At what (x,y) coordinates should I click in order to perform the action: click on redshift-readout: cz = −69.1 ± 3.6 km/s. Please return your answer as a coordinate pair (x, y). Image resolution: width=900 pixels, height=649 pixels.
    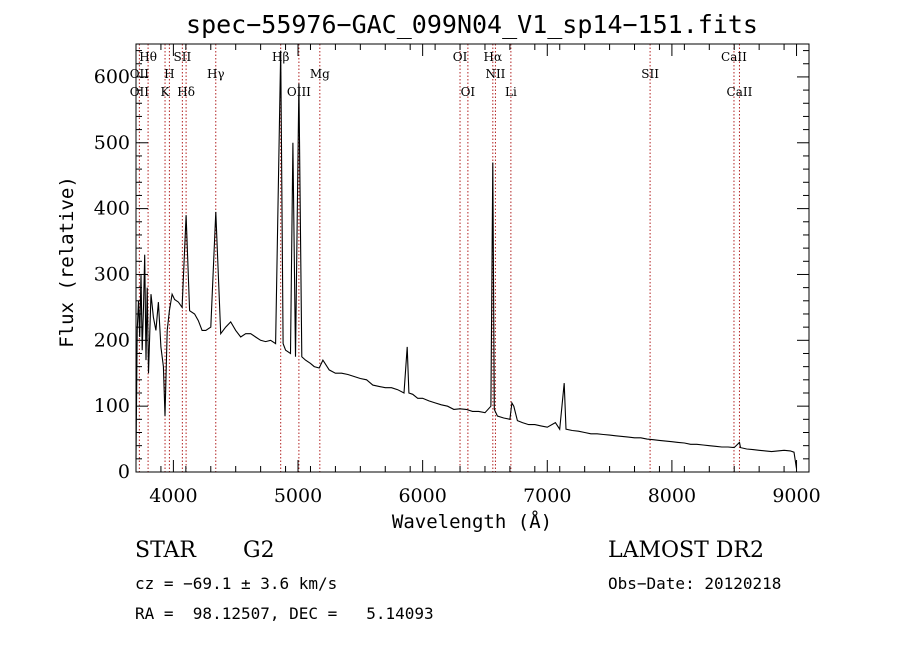
    Looking at the image, I should click on (236, 583).